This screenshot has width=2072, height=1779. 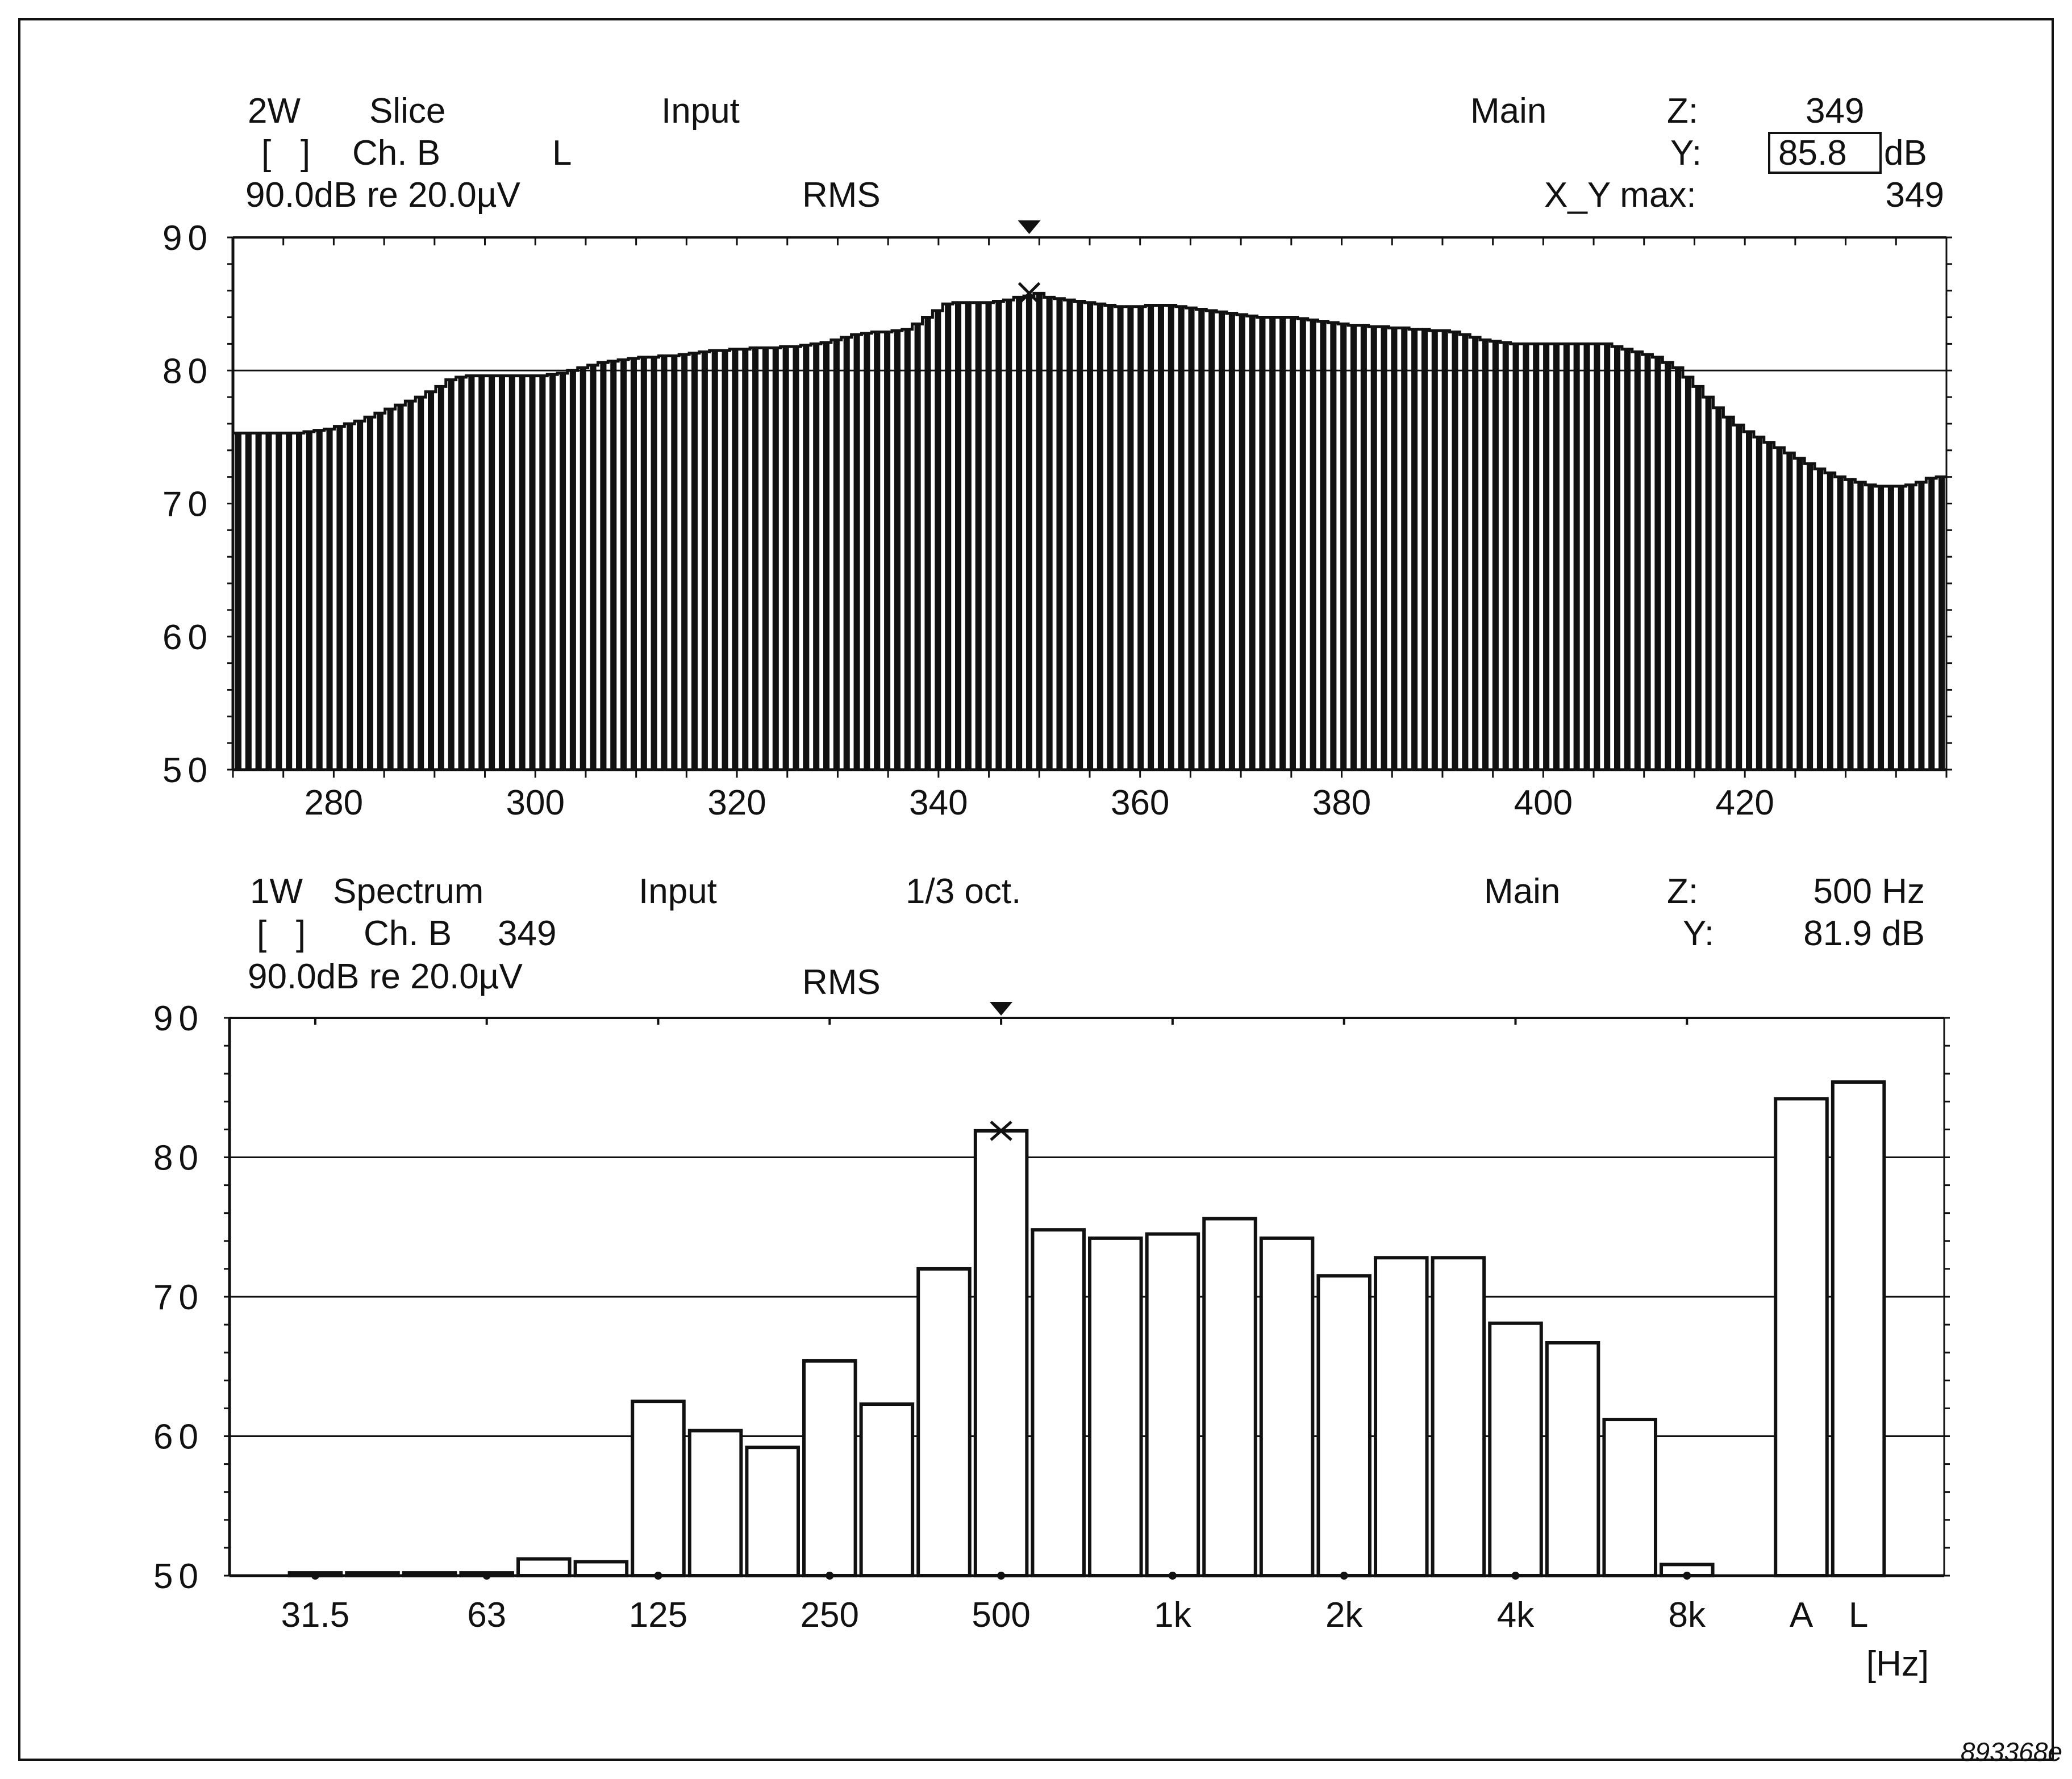 What do you see at coordinates (276, 891) in the screenshot?
I see `bottom-mode: 1W` at bounding box center [276, 891].